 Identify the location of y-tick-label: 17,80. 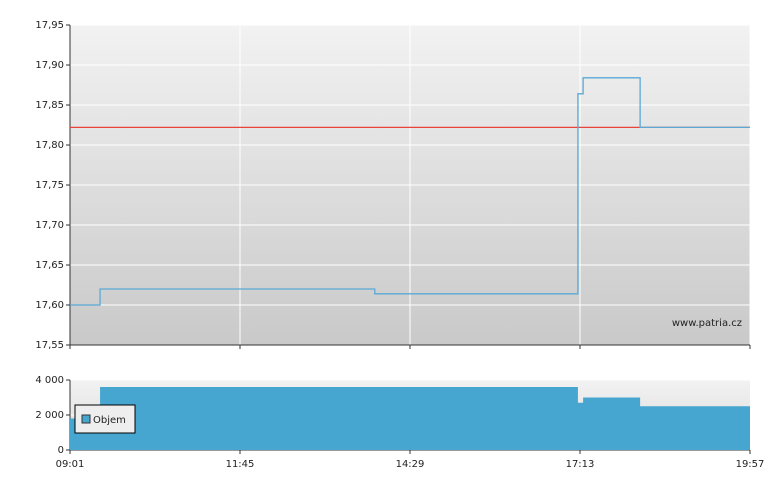
(49, 145).